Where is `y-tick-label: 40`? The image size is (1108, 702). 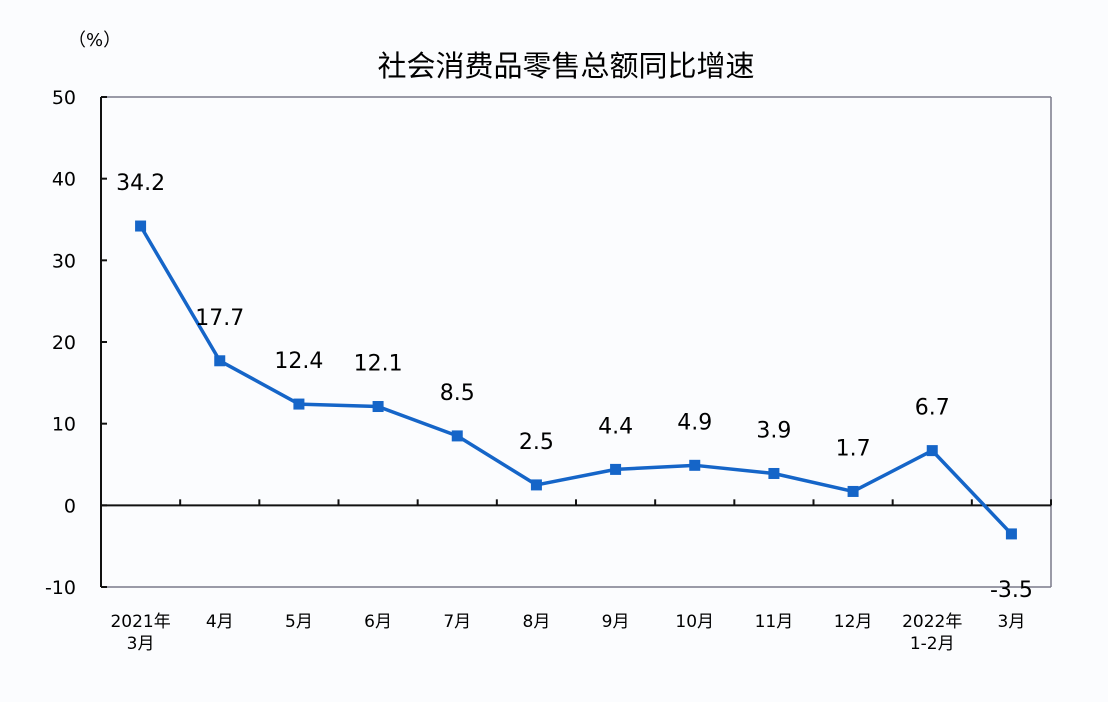 y-tick-label: 40 is located at coordinates (64, 180).